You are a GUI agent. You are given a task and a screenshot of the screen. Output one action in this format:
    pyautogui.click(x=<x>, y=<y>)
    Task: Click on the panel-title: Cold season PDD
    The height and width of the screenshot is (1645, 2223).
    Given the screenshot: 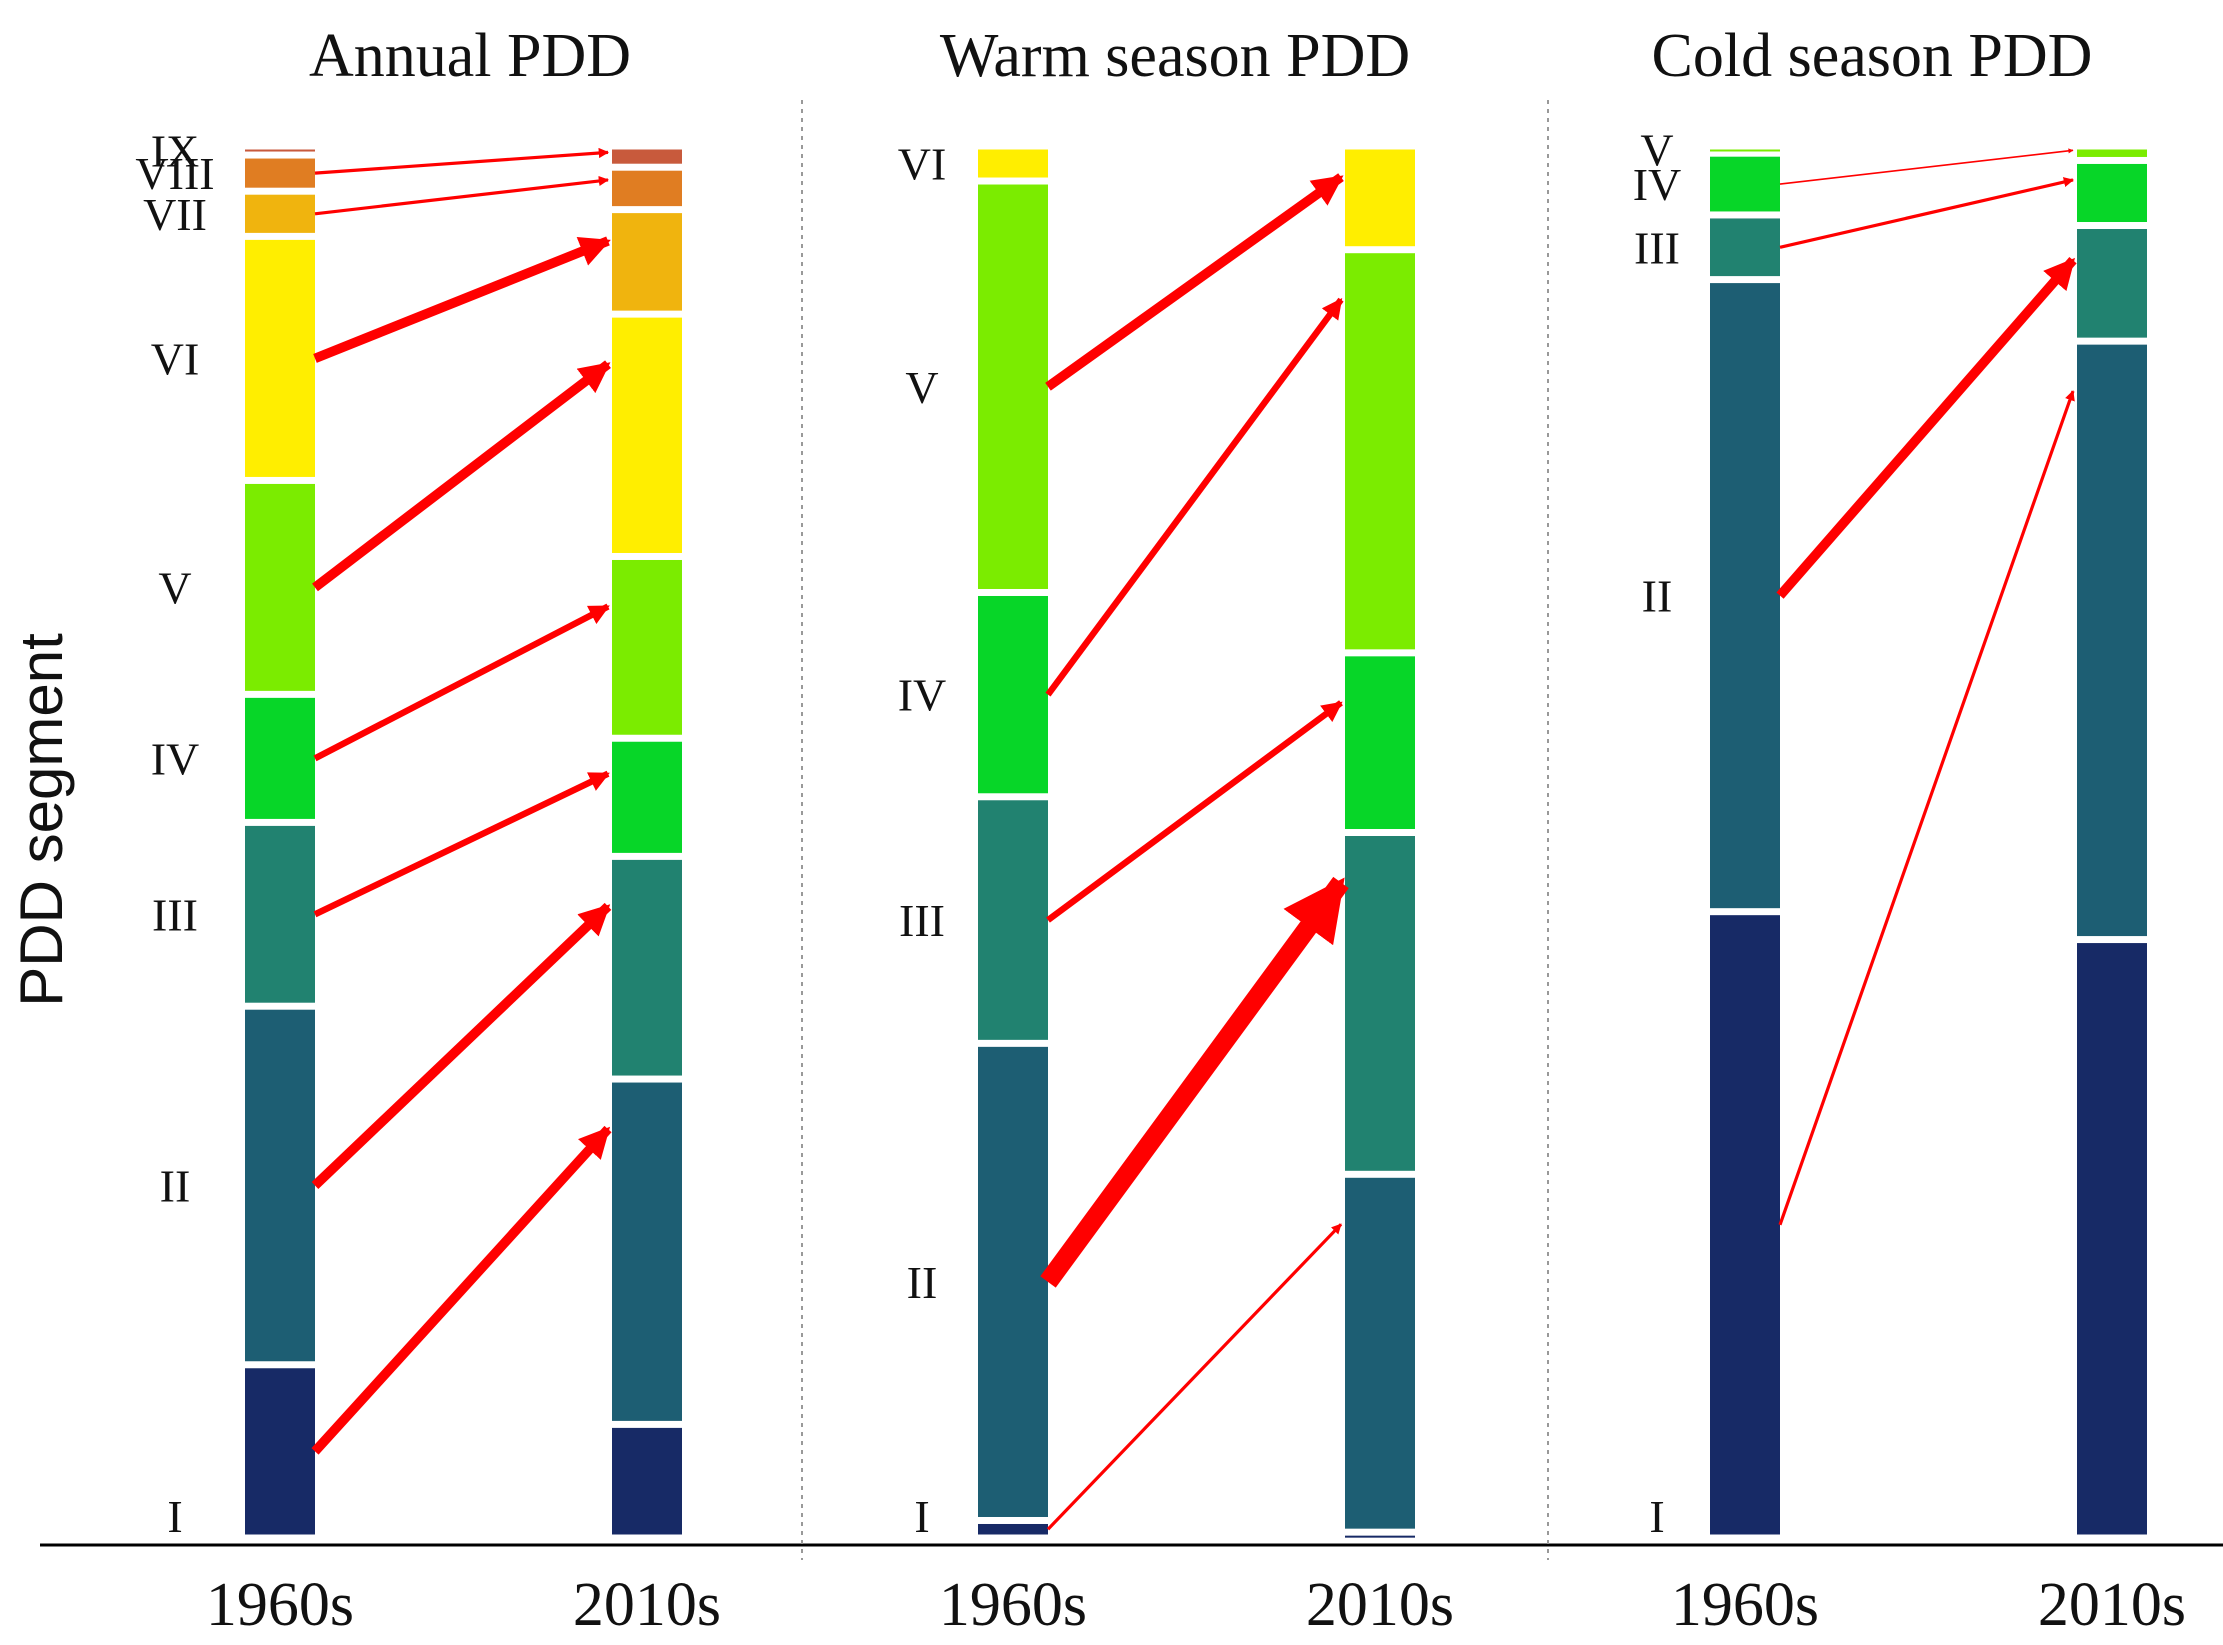 What is the action you would take?
    pyautogui.click(x=1872, y=56)
    